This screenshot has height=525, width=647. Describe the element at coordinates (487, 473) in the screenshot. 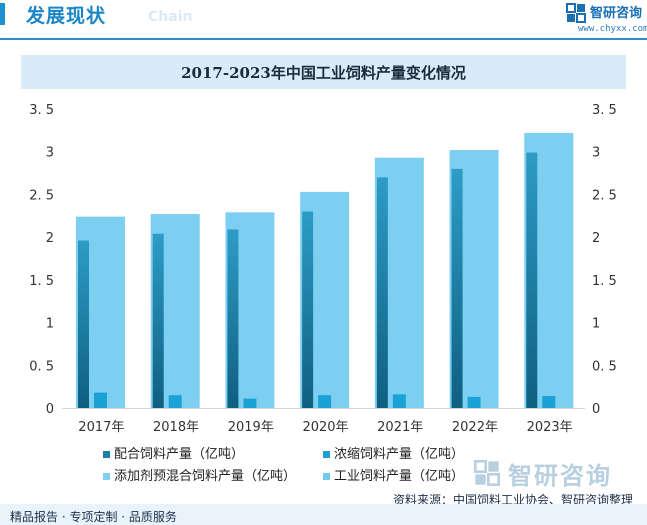

I see `watermark-logo-icon` at that location.